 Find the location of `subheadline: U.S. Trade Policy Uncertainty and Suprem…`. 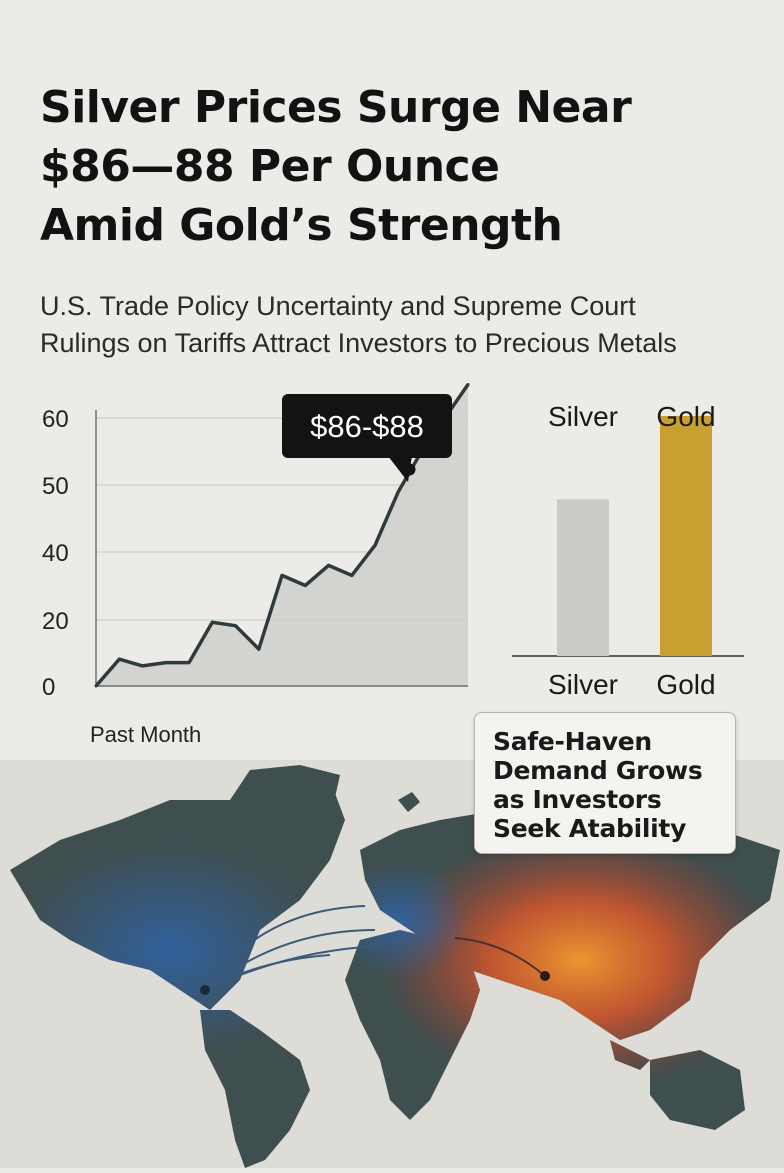

subheadline: U.S. Trade Policy Uncertainty and Suprem… is located at coordinates (405, 325).